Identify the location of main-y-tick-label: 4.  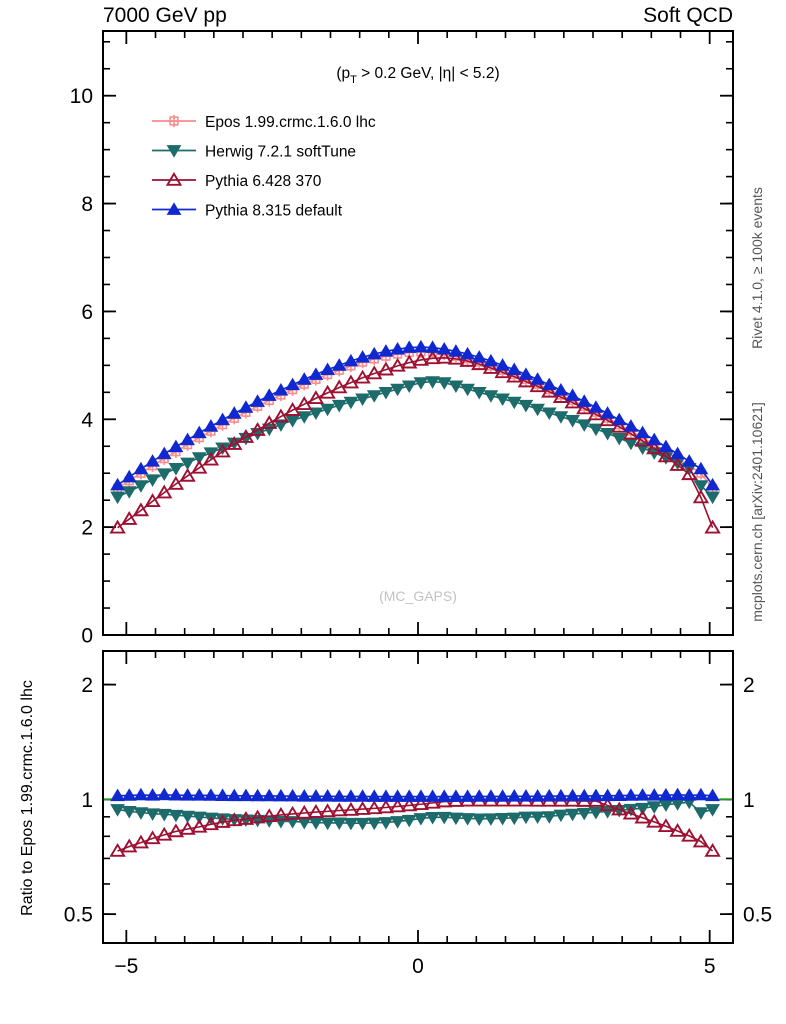
(87, 420).